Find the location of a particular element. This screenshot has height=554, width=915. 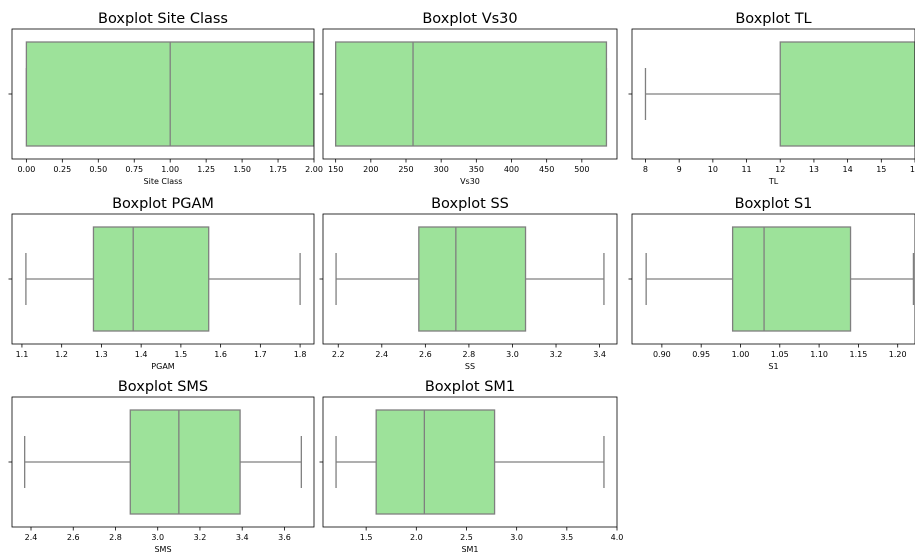

x-tick-label: 0.90 is located at coordinates (662, 354).